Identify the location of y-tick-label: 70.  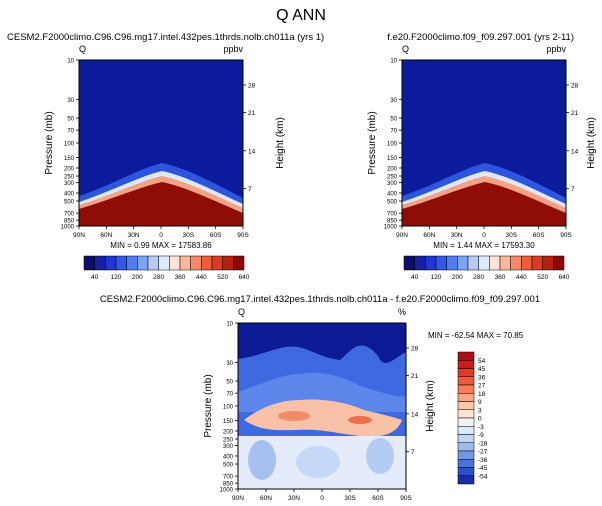
(393, 132).